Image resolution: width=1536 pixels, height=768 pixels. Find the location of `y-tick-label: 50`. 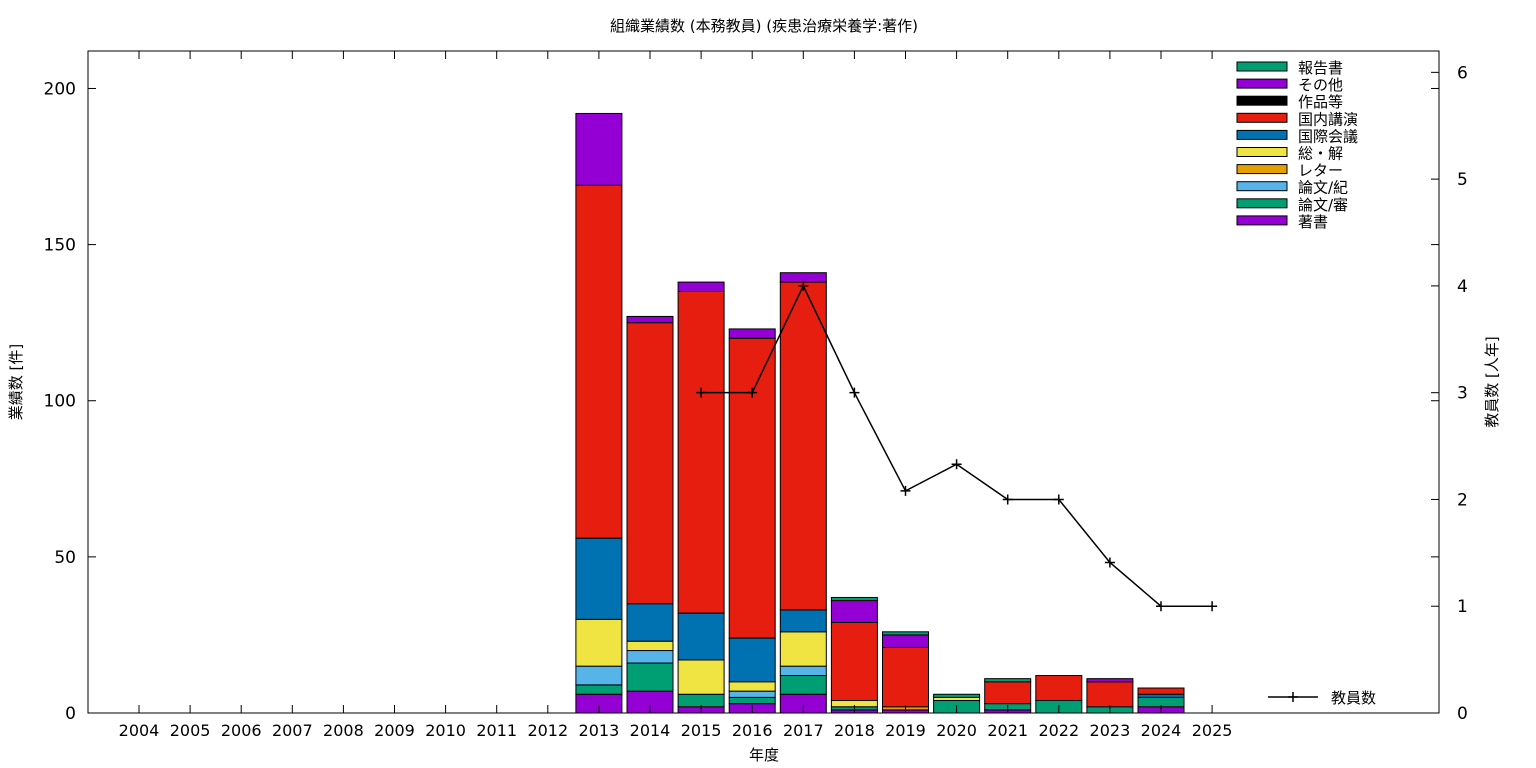

y-tick-label: 50 is located at coordinates (65, 558).